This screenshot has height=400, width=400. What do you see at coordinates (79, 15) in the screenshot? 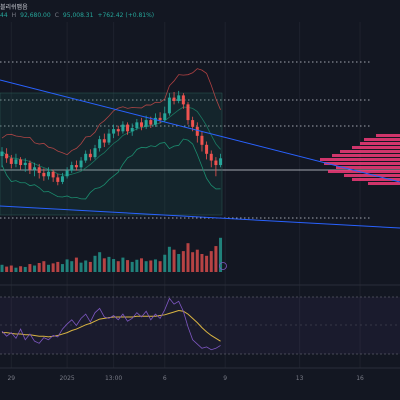
I see `ohlc-values-row: 44 H 92,680.00 C 95,008.31 +762.42 (+0.81%)` at bounding box center [79, 15].